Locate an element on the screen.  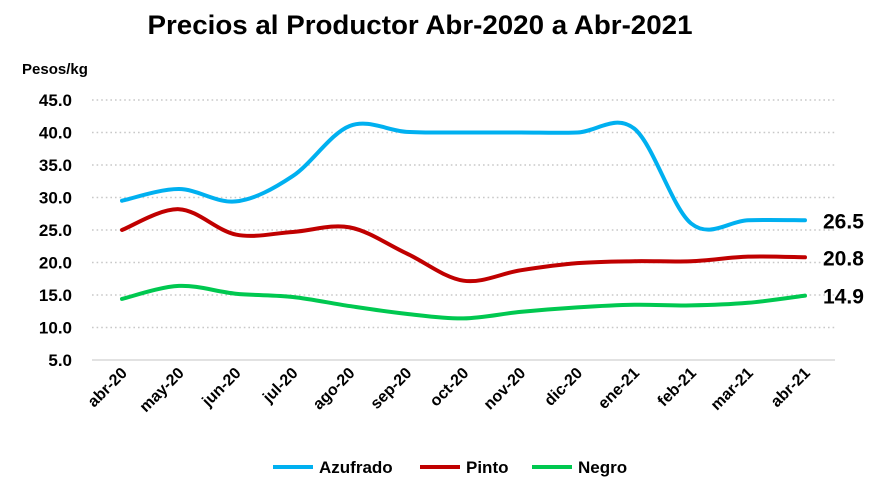
x-tick-label: nov-20 is located at coordinates (505, 389).